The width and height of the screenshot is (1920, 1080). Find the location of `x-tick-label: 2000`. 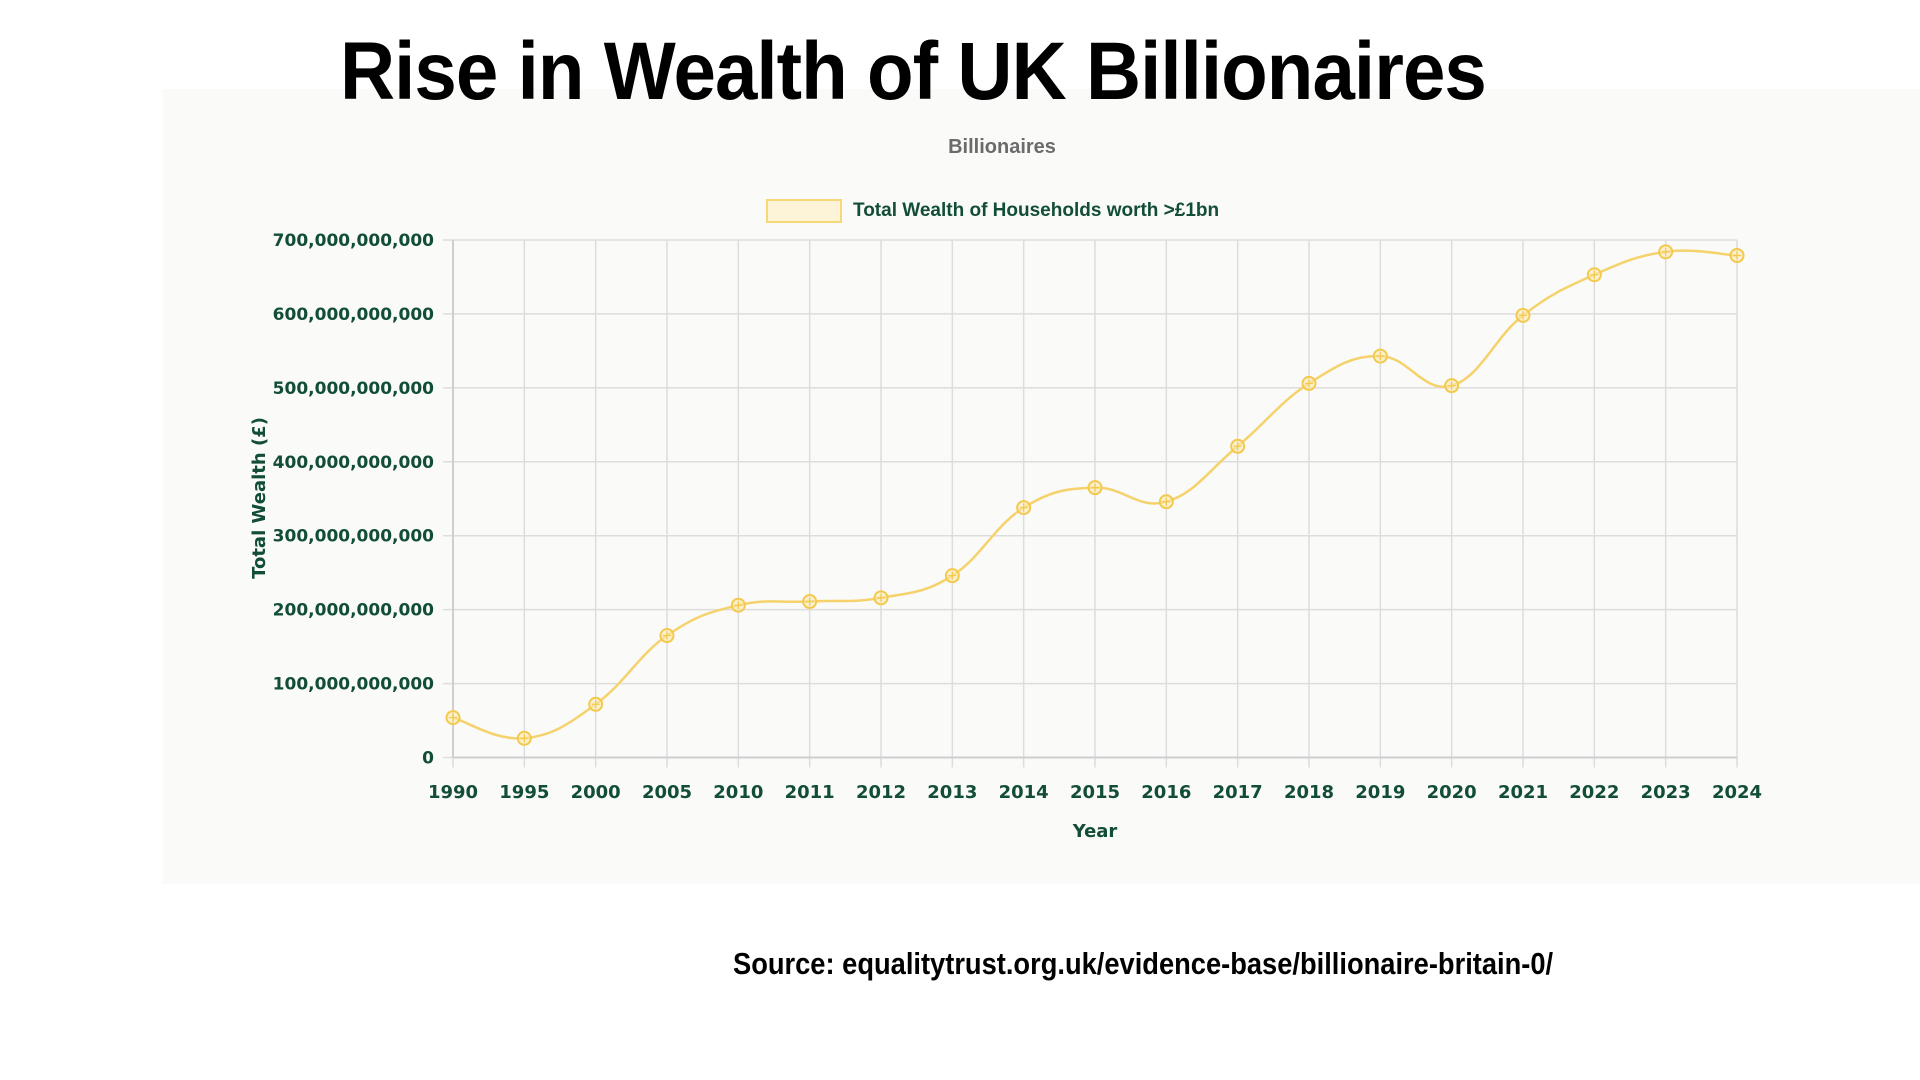

x-tick-label: 2000 is located at coordinates (596, 792).